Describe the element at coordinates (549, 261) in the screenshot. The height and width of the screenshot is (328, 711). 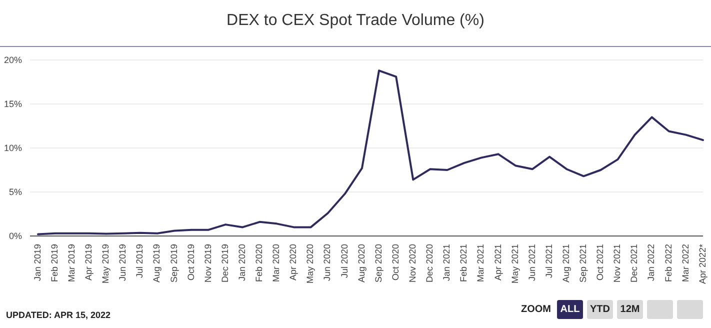
I see `x-tick-label: Jul 2021` at that location.